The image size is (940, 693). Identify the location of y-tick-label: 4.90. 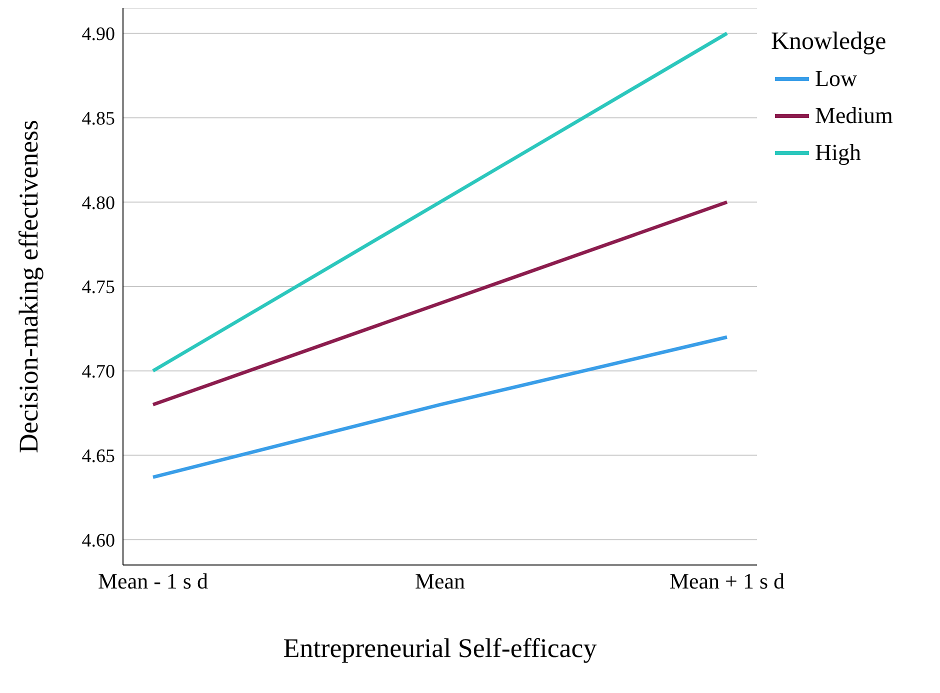
(98, 35).